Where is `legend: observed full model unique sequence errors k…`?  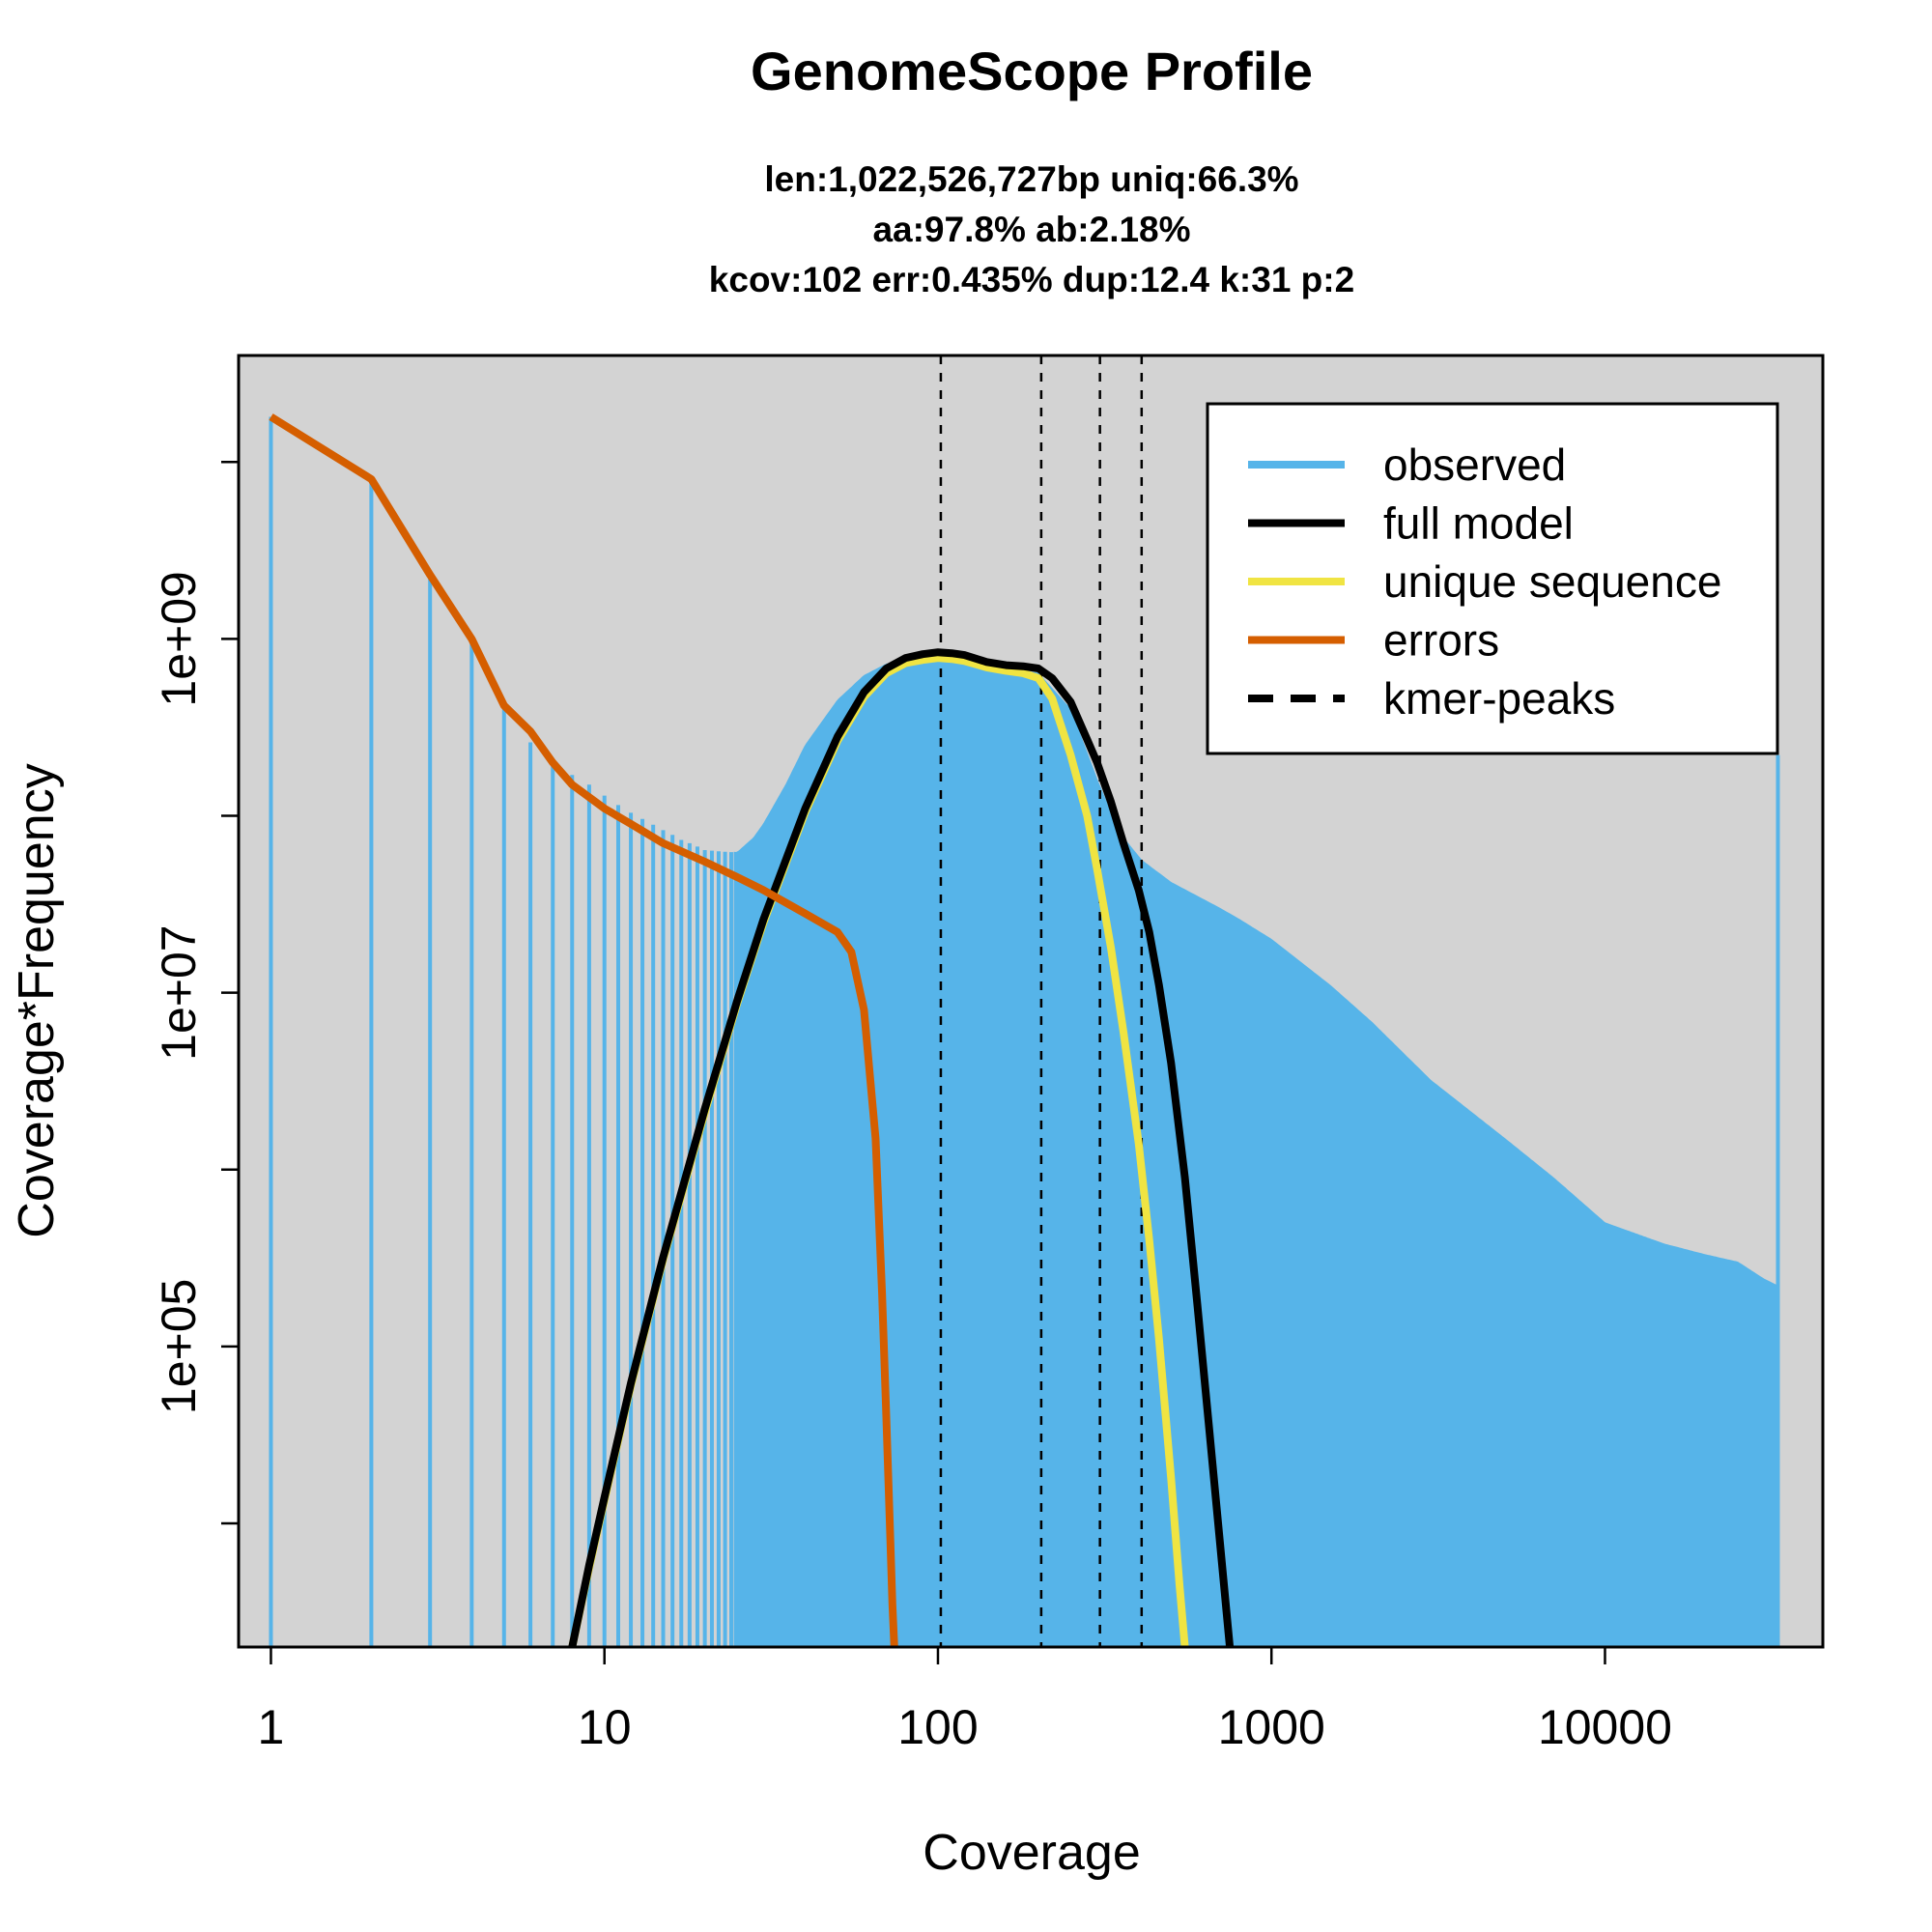
legend: observed full model unique sequence errors k… is located at coordinates (1492, 578).